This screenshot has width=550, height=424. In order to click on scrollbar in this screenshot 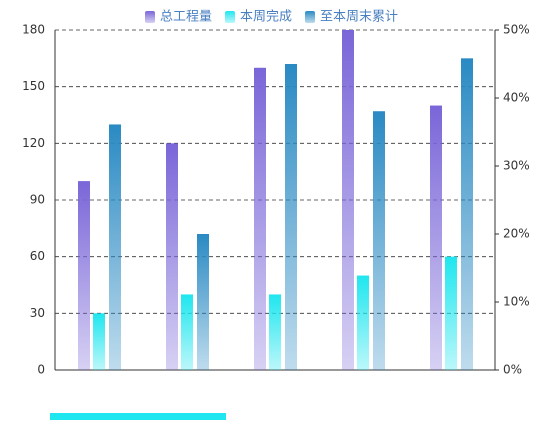, I will do `click(138, 416)`.